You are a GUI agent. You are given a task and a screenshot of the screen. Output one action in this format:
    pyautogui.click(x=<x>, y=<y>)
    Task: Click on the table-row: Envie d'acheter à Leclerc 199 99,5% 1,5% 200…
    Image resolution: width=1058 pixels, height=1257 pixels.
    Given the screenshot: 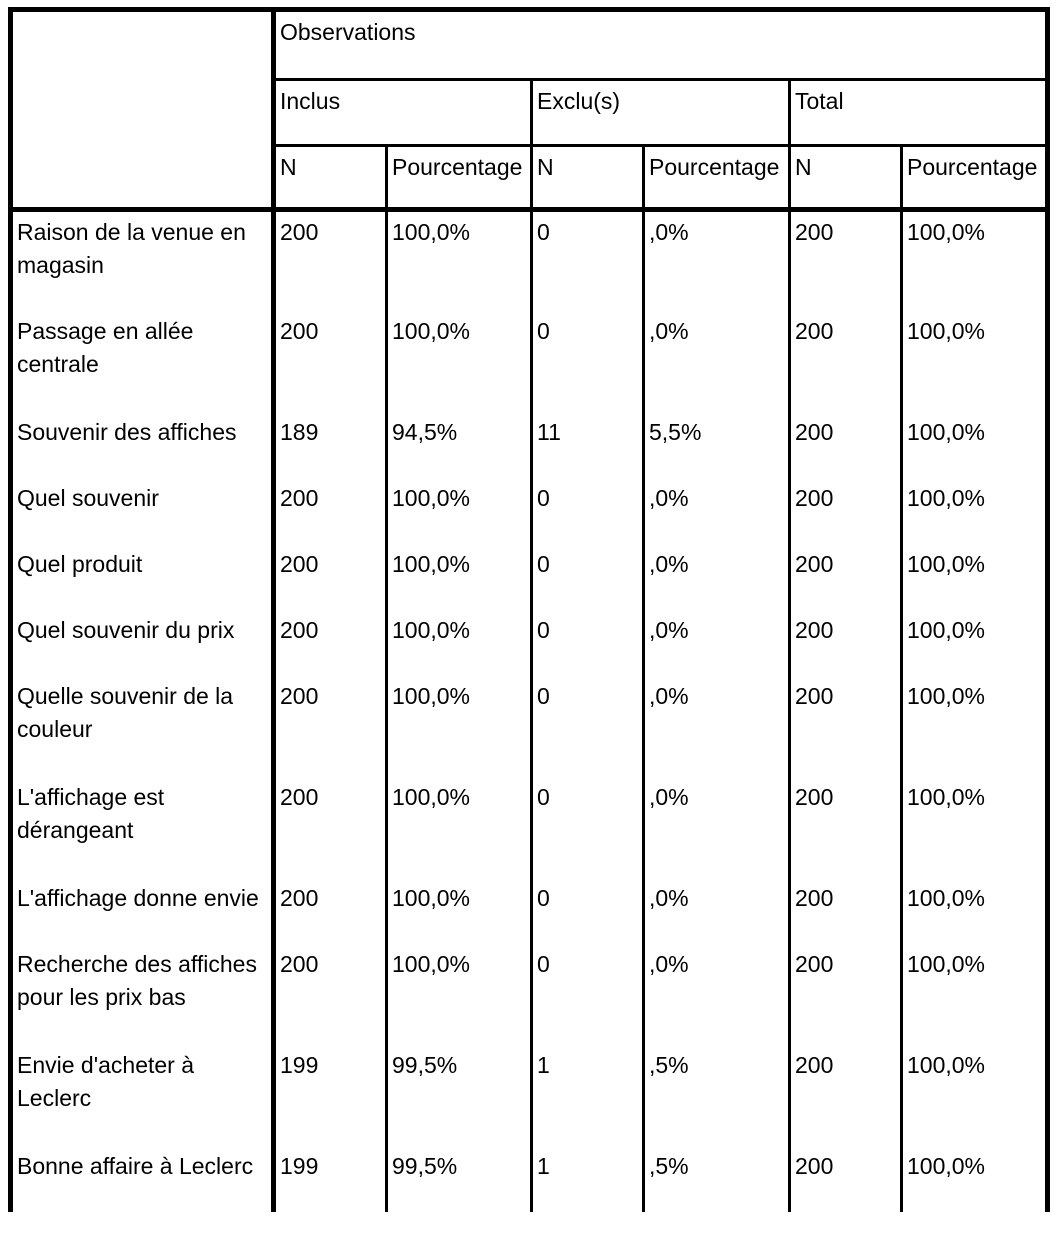 What is the action you would take?
    pyautogui.click(x=529, y=1095)
    